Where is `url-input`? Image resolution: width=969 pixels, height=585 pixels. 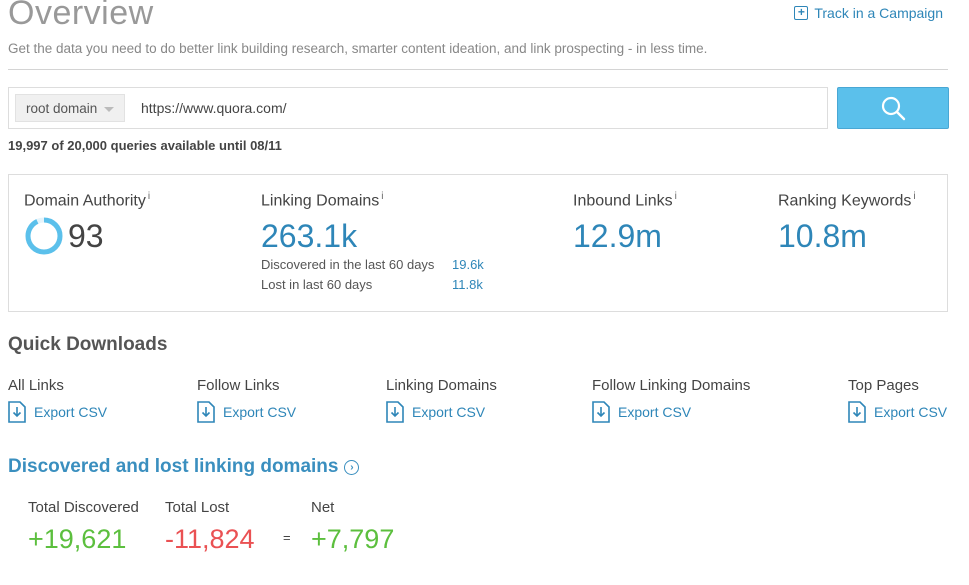
url-input is located at coordinates (471, 108).